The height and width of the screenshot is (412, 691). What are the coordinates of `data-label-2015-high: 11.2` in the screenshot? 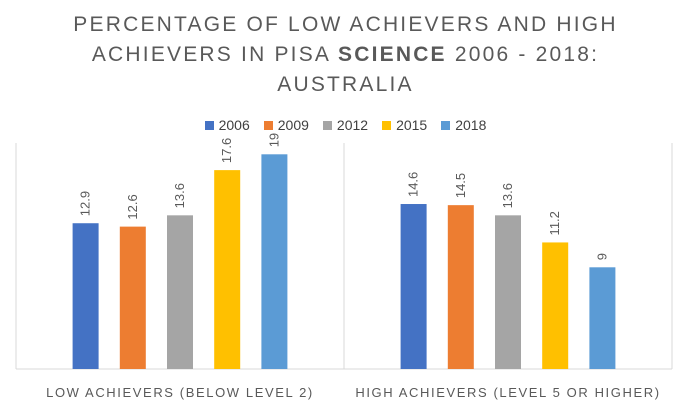 It's located at (554, 223).